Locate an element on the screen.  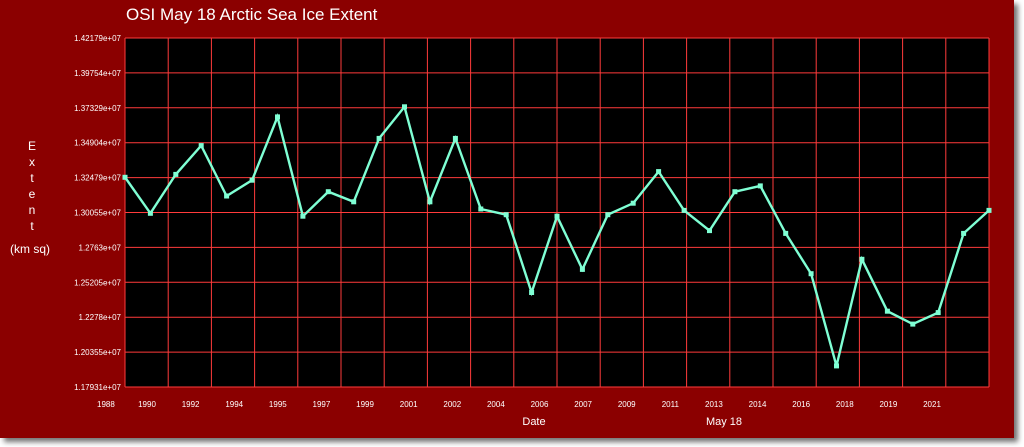
y-tick-label: 1.37329e+07 is located at coordinates (97, 108).